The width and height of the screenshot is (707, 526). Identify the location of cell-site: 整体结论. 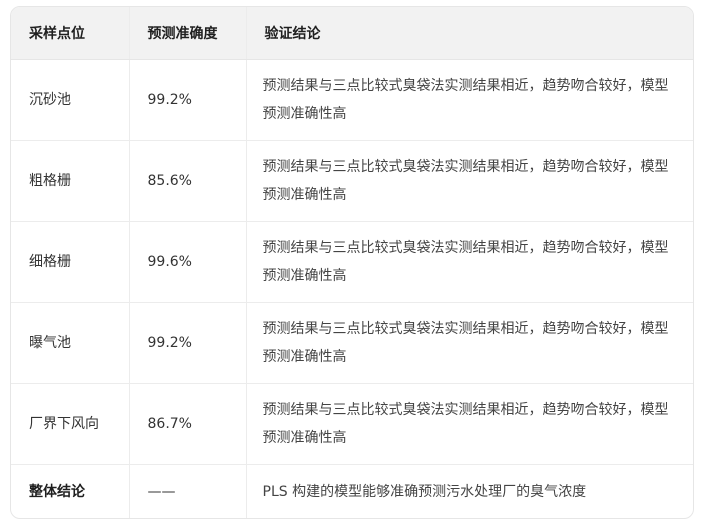
(70, 491).